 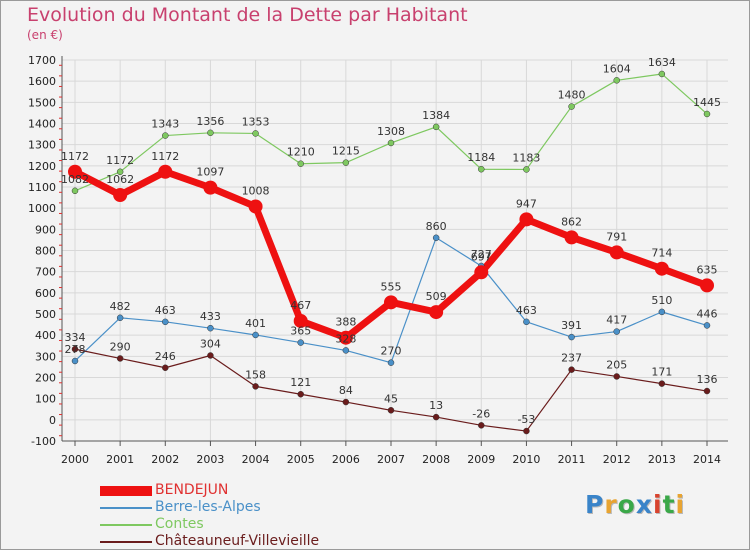 I want to click on logo-letter: r, so click(x=611, y=504).